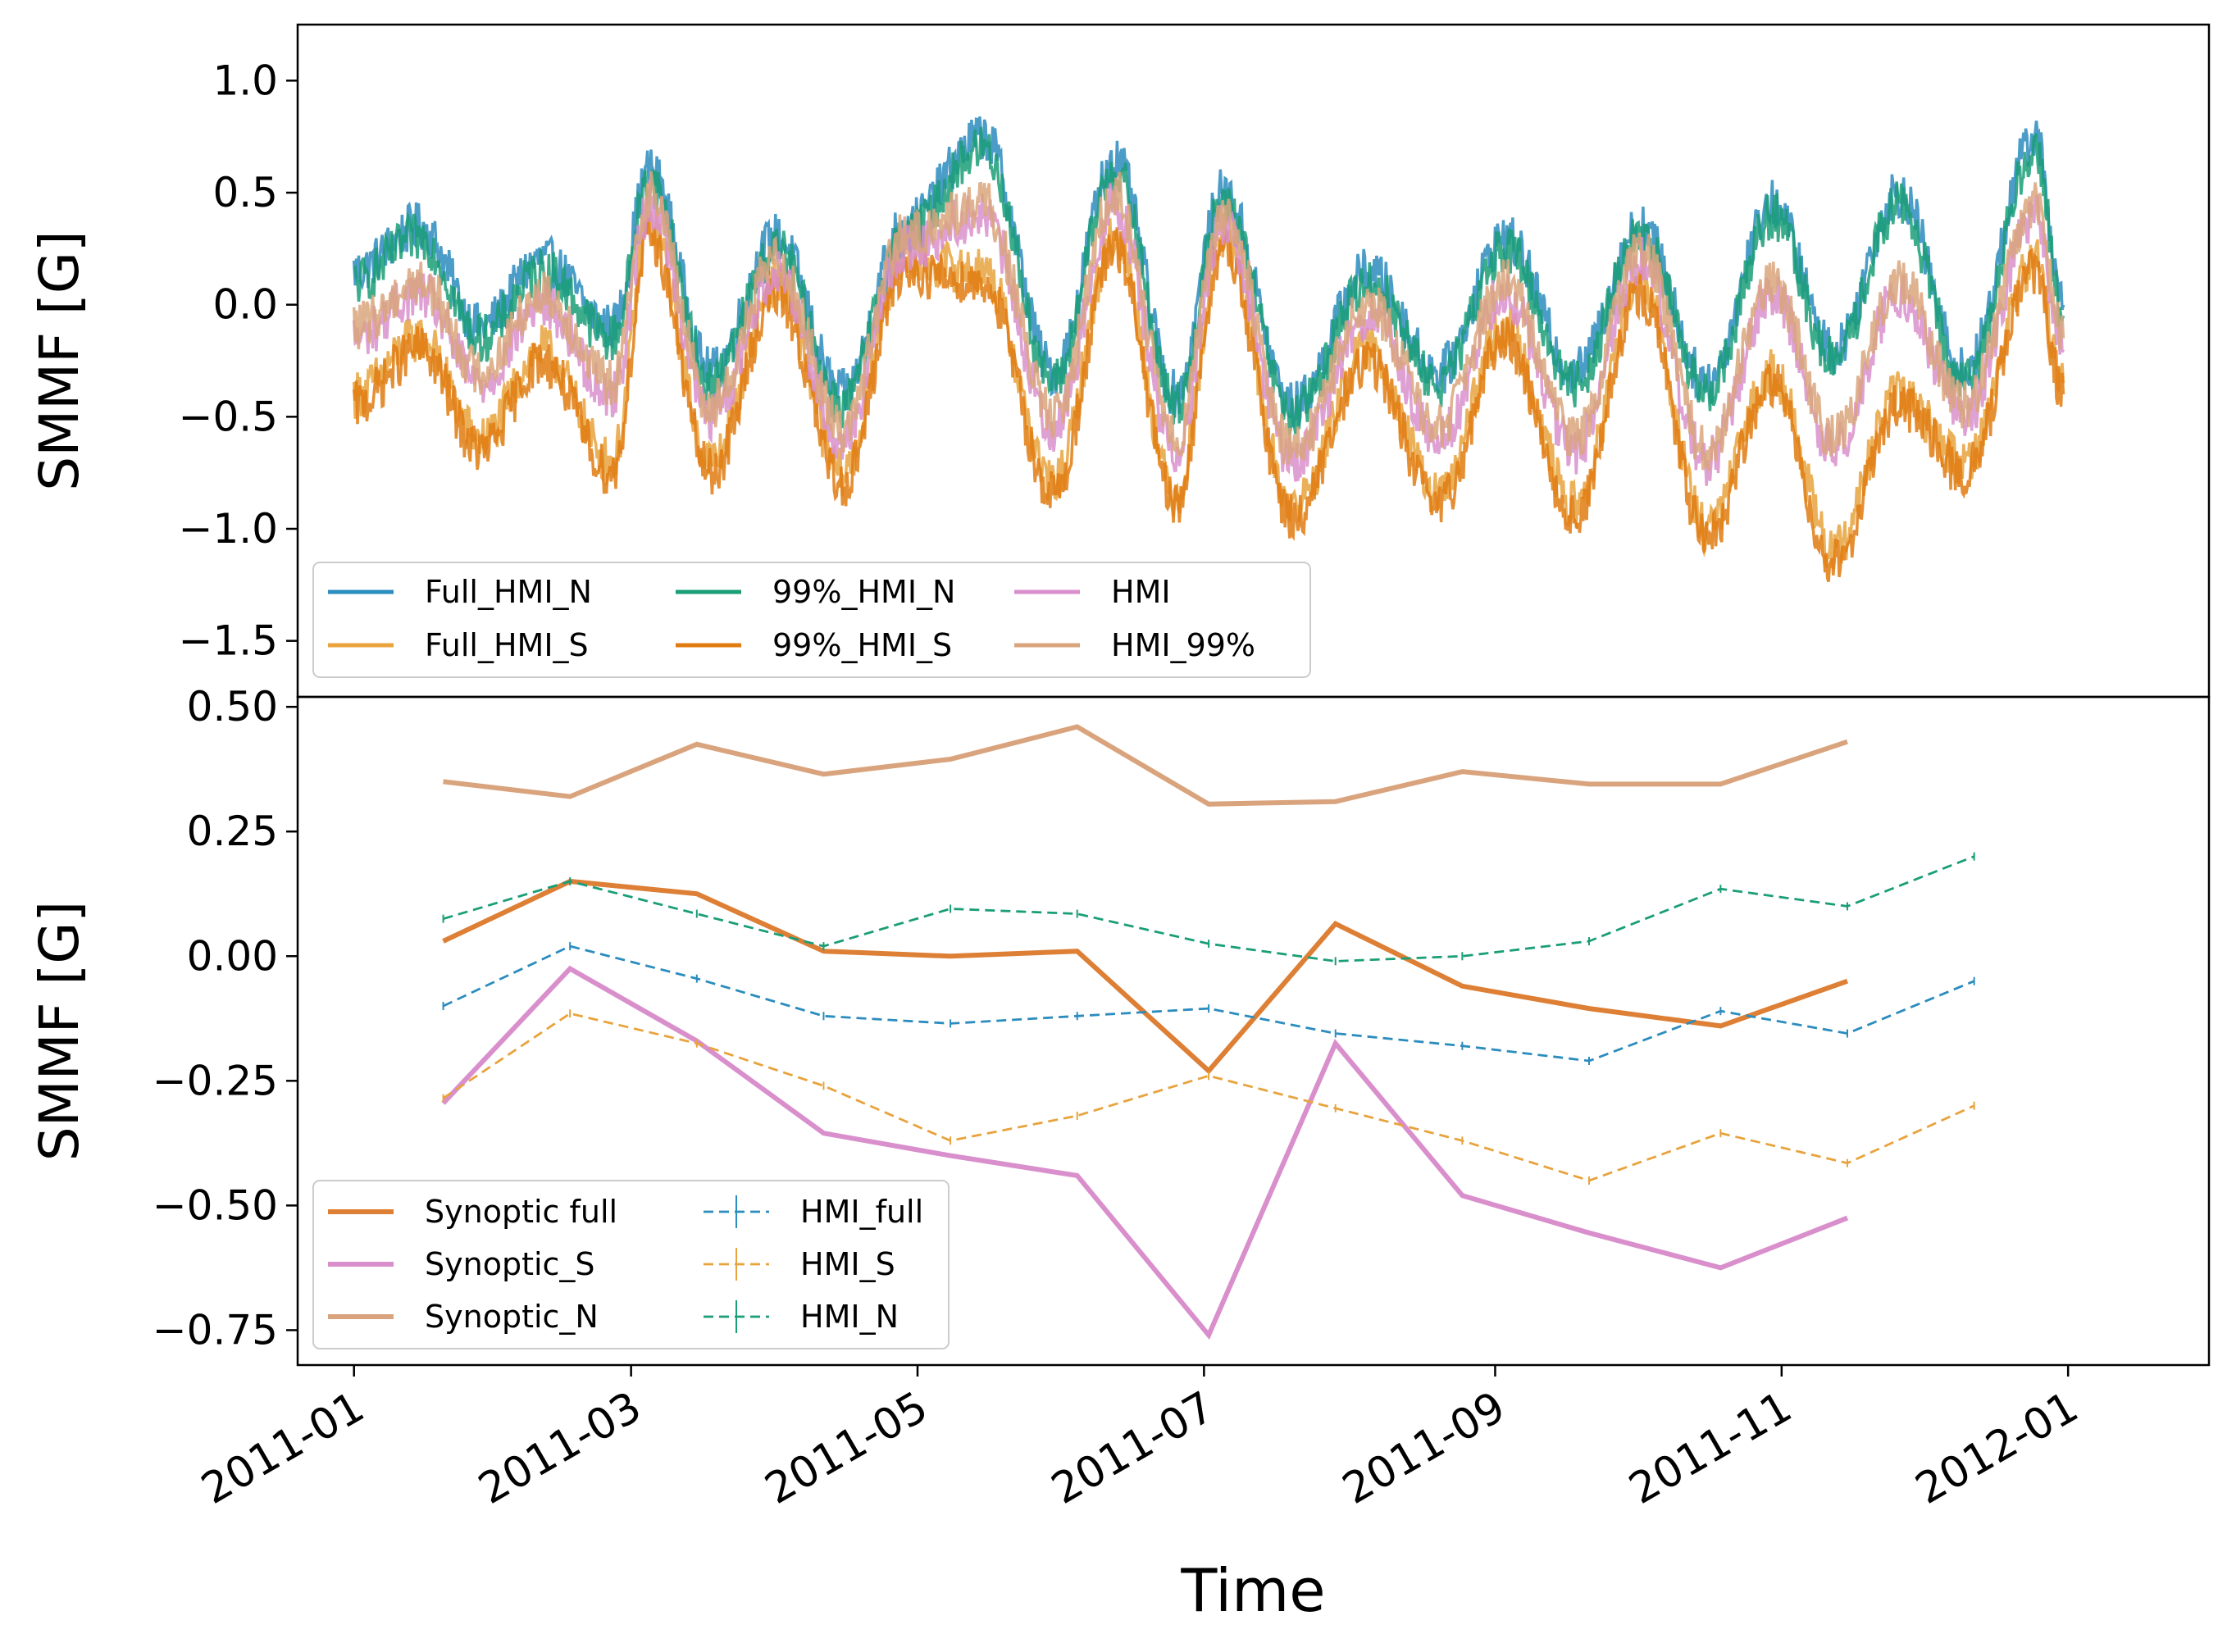 Image resolution: width=2227 pixels, height=1652 pixels. What do you see at coordinates (1208, 1097) in the screenshot?
I see `series-line-HMI_S` at bounding box center [1208, 1097].